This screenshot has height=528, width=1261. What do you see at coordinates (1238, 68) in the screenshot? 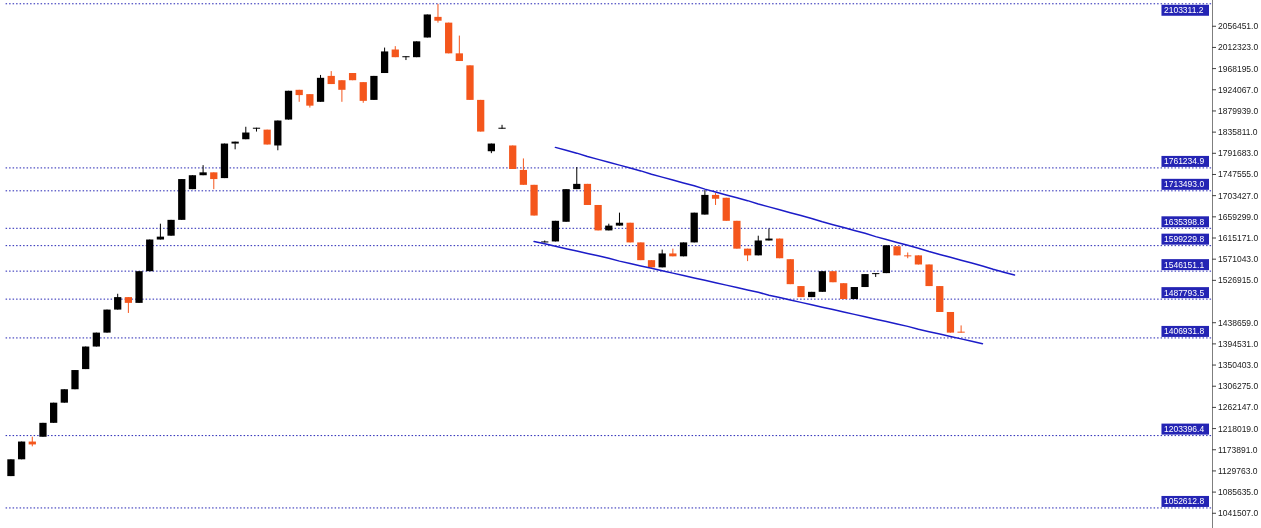
I see `y-tick-label: 1968195.0` at bounding box center [1238, 68].